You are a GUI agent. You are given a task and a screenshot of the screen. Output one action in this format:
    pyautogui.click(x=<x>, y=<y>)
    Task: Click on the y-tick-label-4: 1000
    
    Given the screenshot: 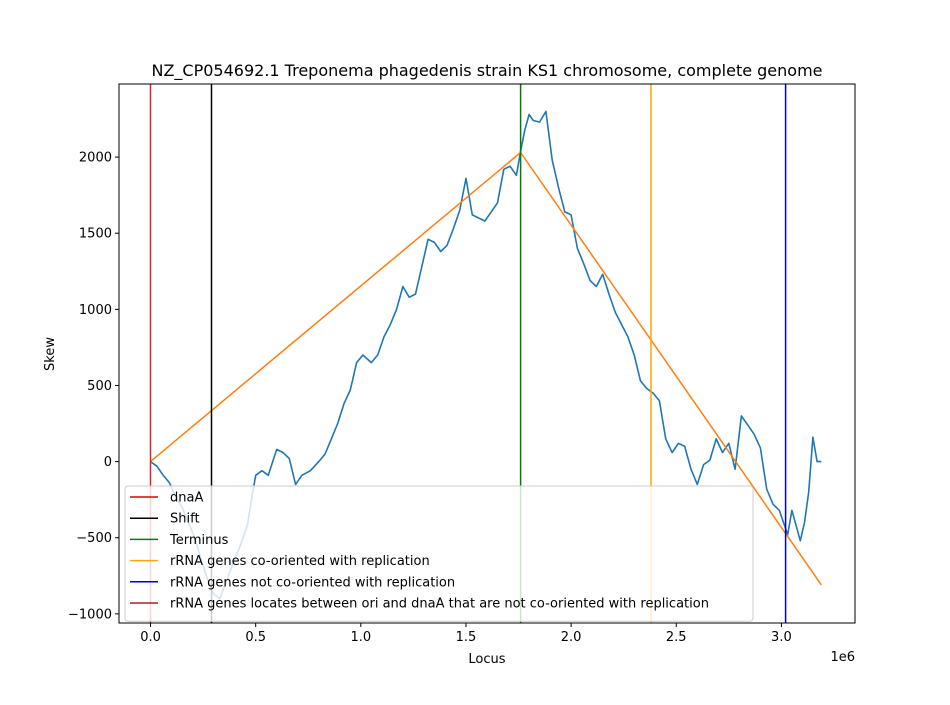 What is the action you would take?
    pyautogui.click(x=95, y=310)
    